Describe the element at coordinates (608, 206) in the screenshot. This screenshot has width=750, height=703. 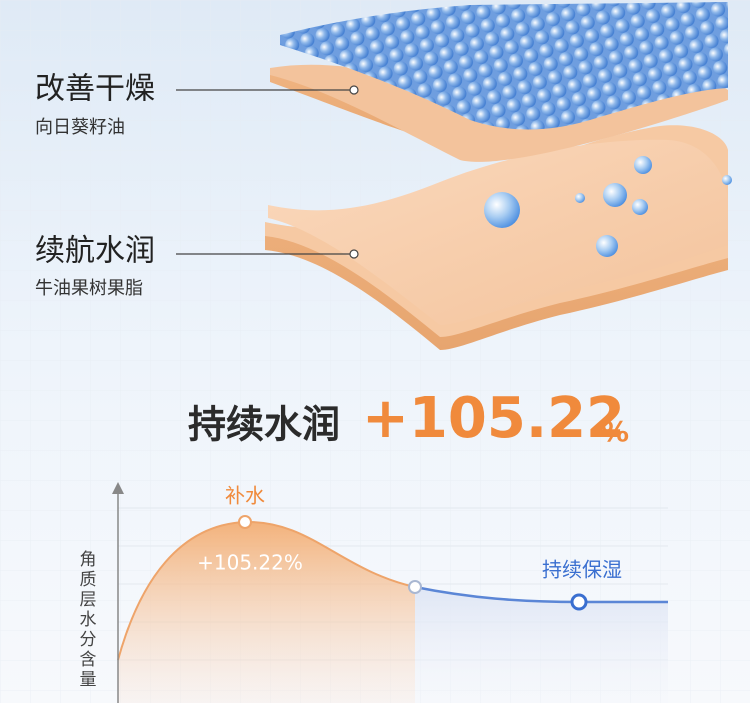
I see `water-droplets` at that location.